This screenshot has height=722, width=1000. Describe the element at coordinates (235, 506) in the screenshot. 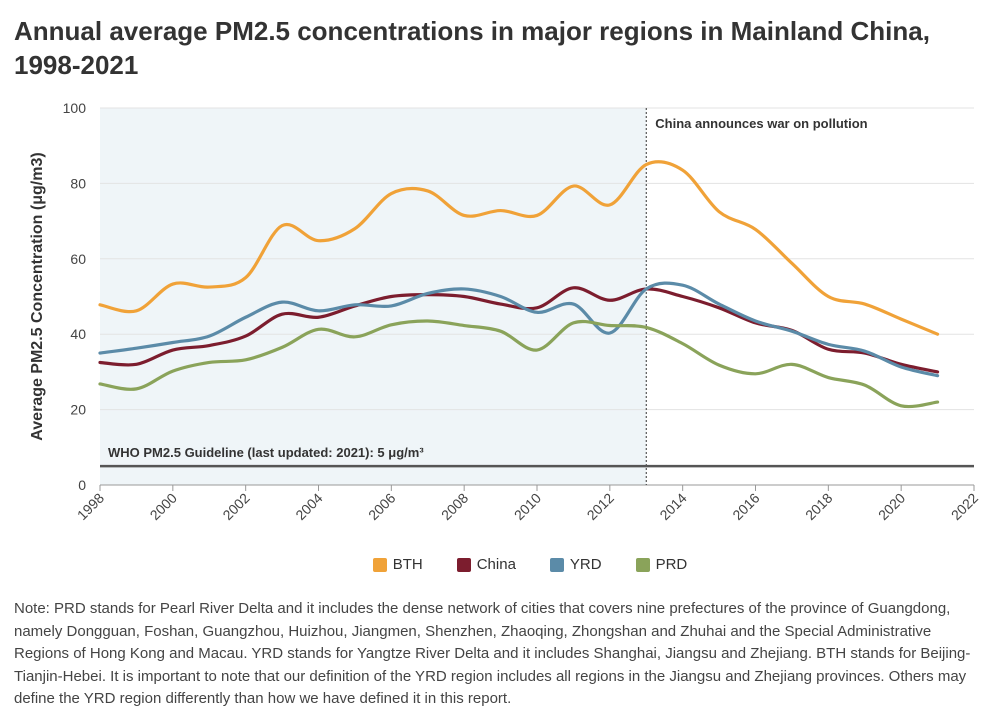

I see `x-tick-label: 2002` at that location.